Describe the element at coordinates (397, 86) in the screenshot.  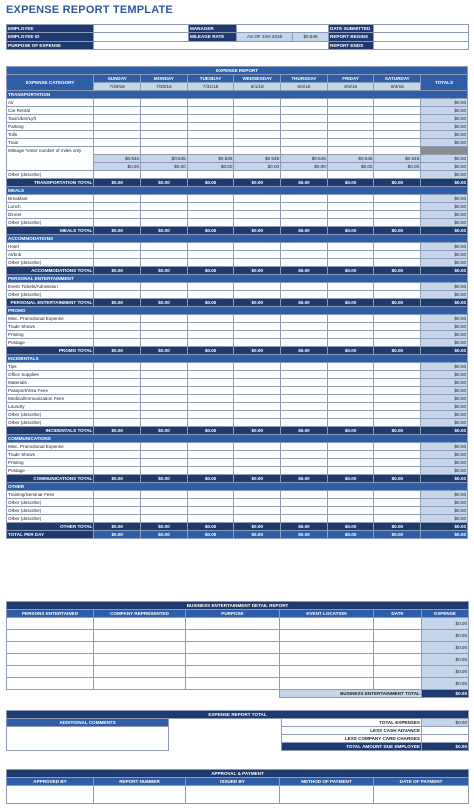
I see `date-cell: 8/4/18` at that location.